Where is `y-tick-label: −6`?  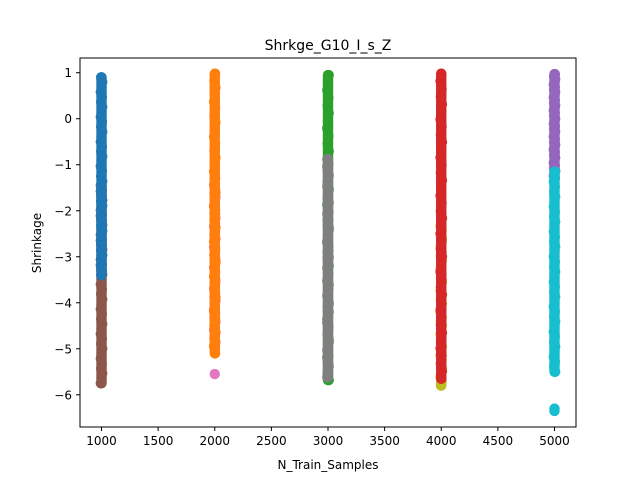 y-tick-label: −6 is located at coordinates (63, 395).